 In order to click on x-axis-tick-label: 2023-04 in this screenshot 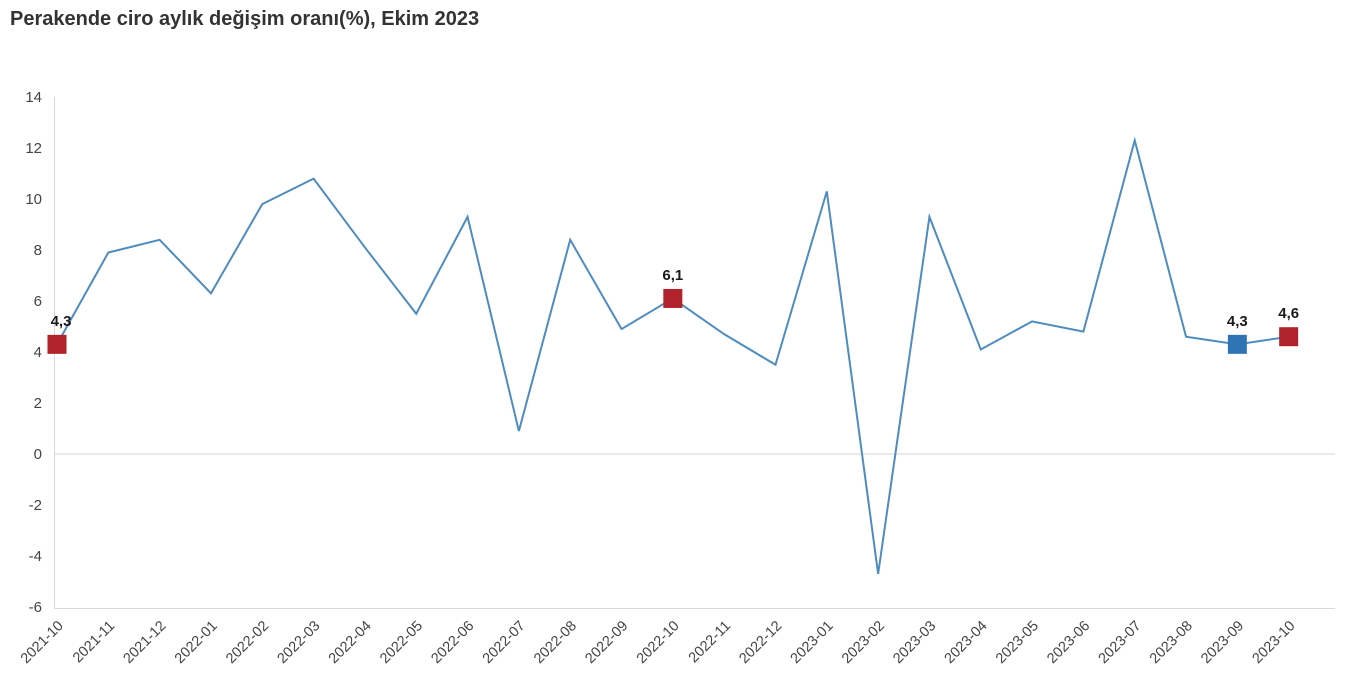, I will do `click(966, 642)`.